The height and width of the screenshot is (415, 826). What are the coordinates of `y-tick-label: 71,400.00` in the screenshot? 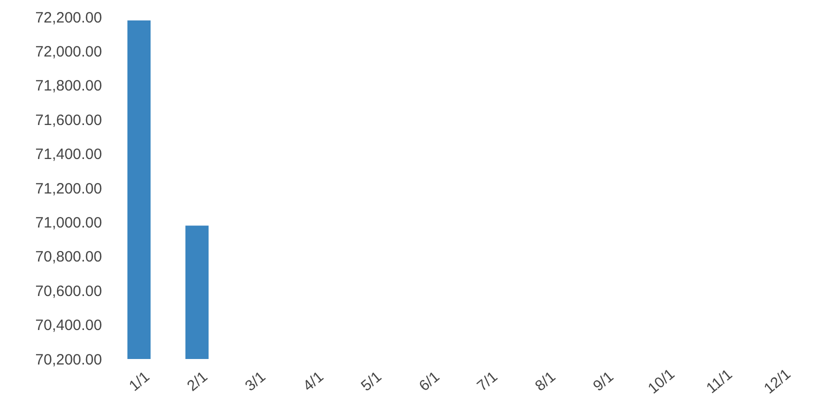 It's located at (68, 155).